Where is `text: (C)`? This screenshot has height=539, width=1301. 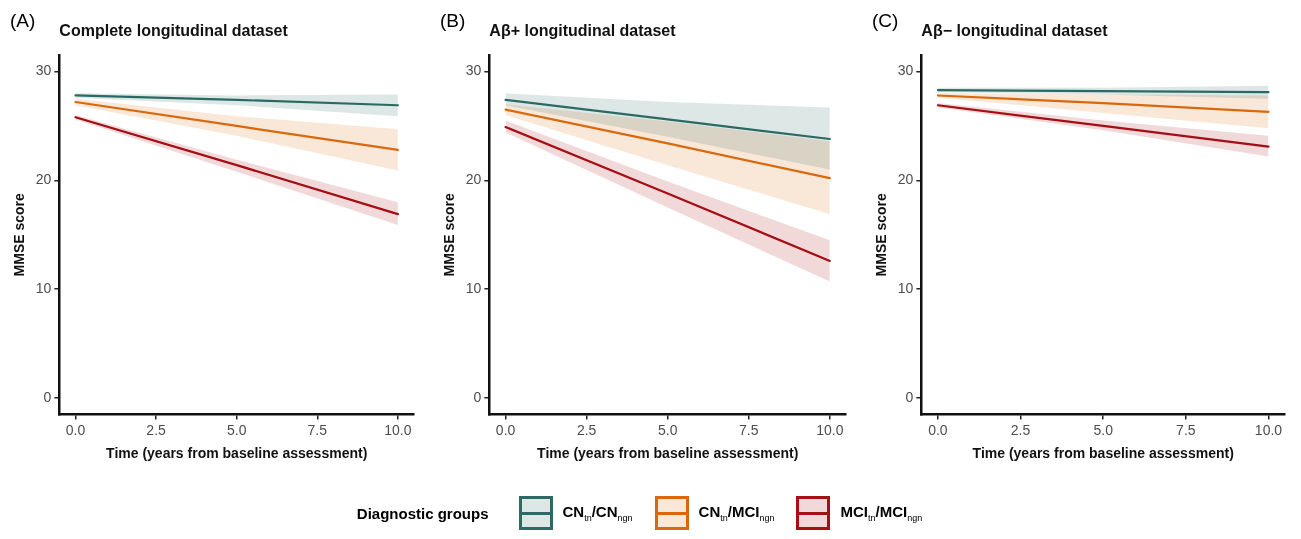 text: (C) is located at coordinates (885, 21).